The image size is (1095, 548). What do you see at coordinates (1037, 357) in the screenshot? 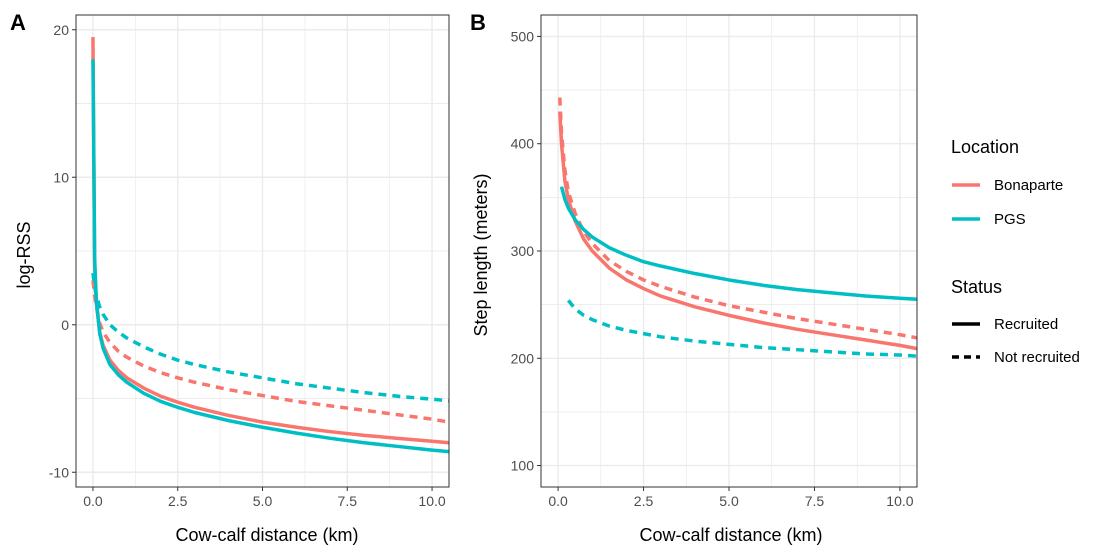
I see `legend-label-not-recruited: Not recruited` at bounding box center [1037, 357].